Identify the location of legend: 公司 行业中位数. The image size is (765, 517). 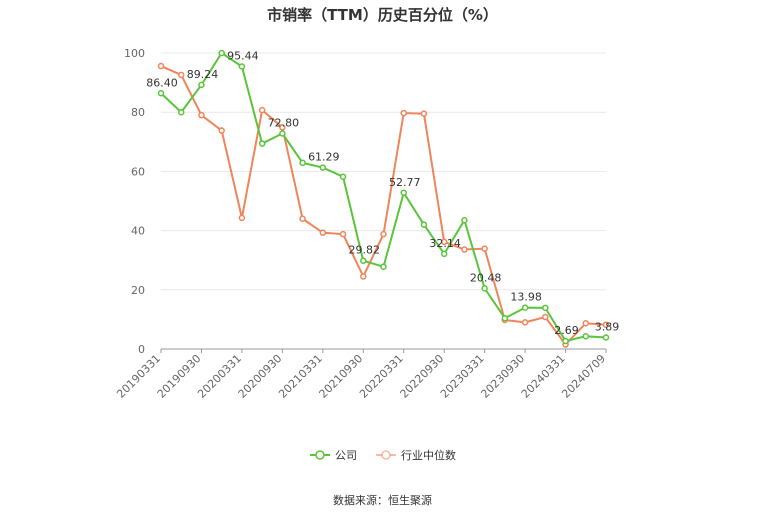
(382, 455).